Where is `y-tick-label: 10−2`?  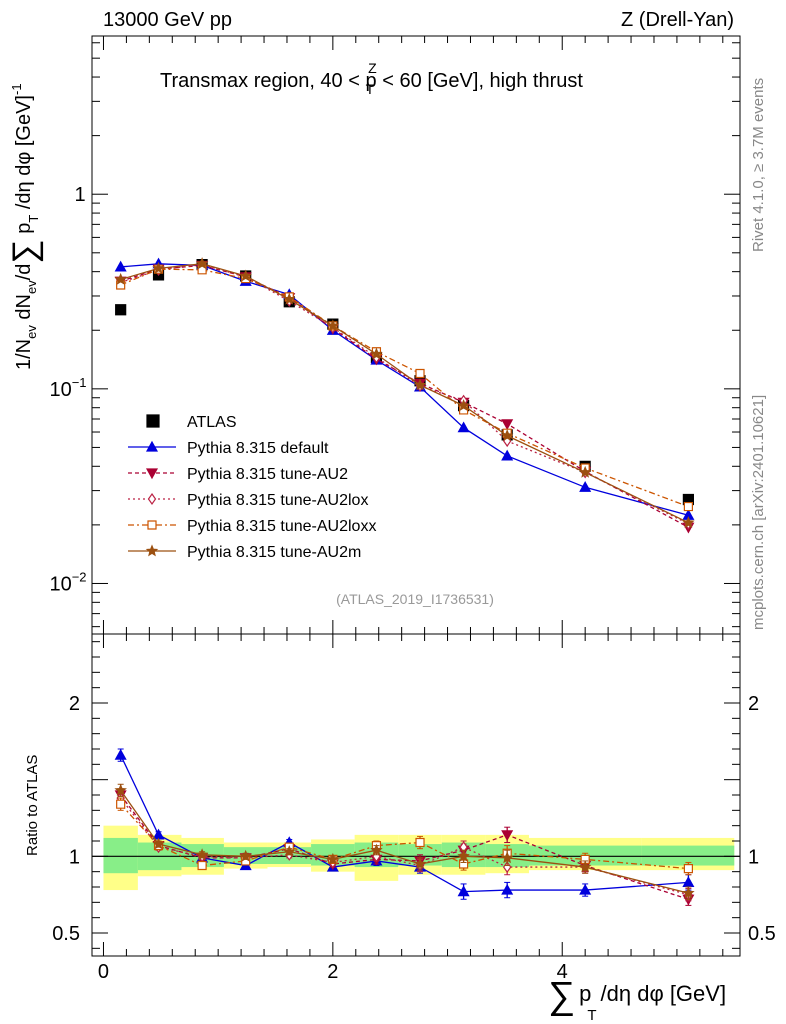 y-tick-label: 10−2 is located at coordinates (67, 582).